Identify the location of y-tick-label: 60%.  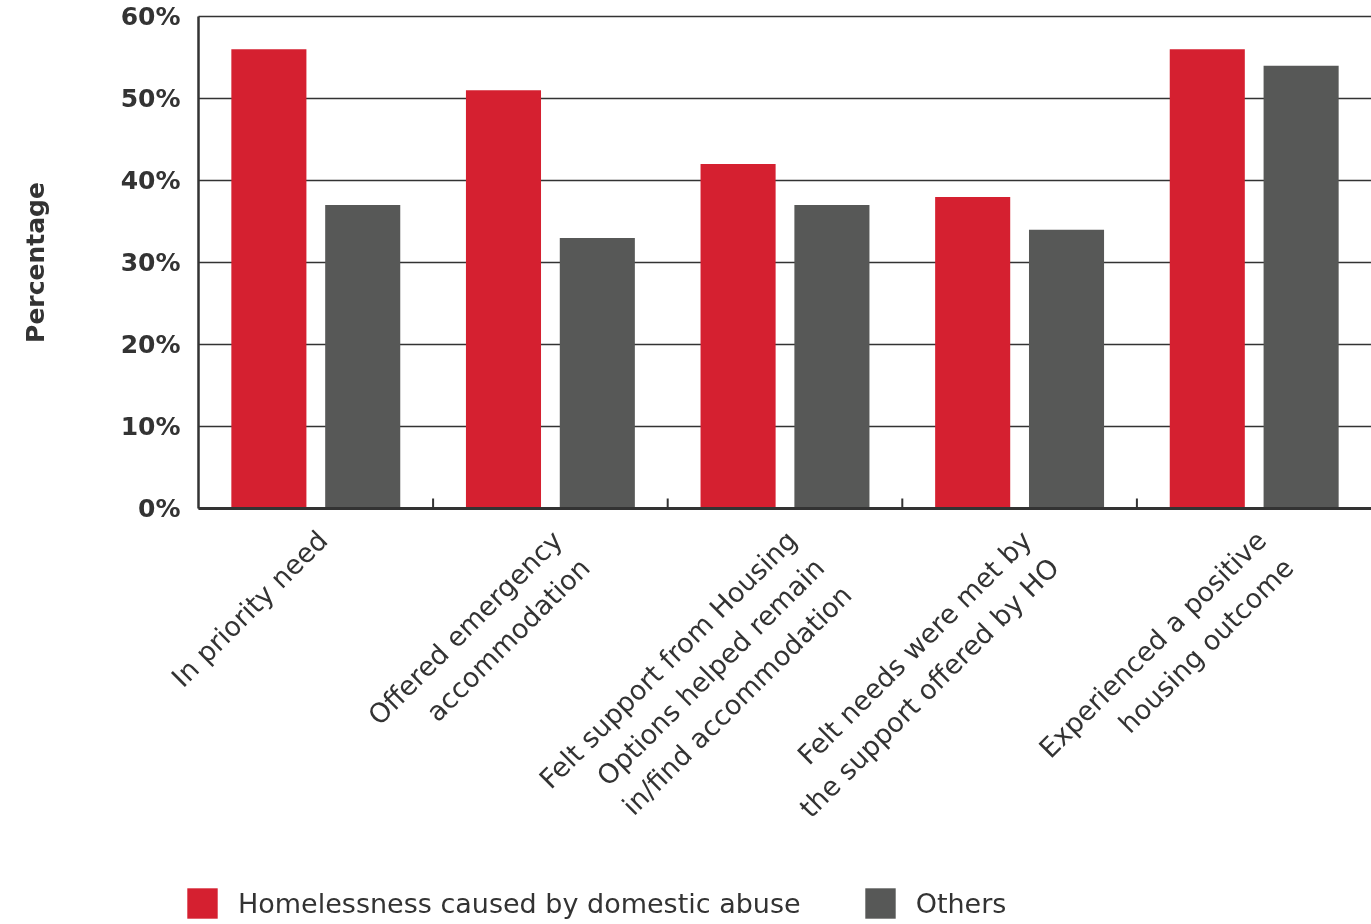
(150, 16).